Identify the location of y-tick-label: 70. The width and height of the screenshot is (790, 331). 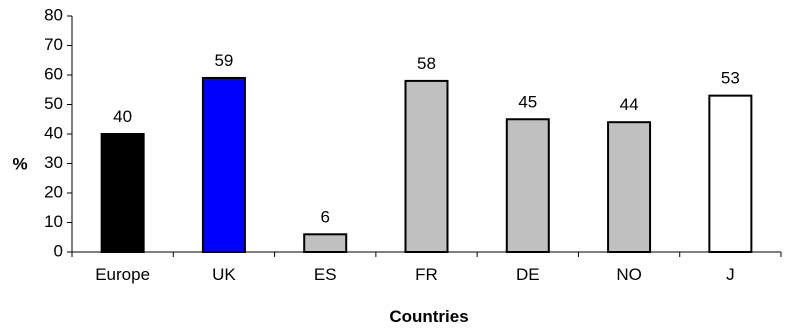
(53, 44).